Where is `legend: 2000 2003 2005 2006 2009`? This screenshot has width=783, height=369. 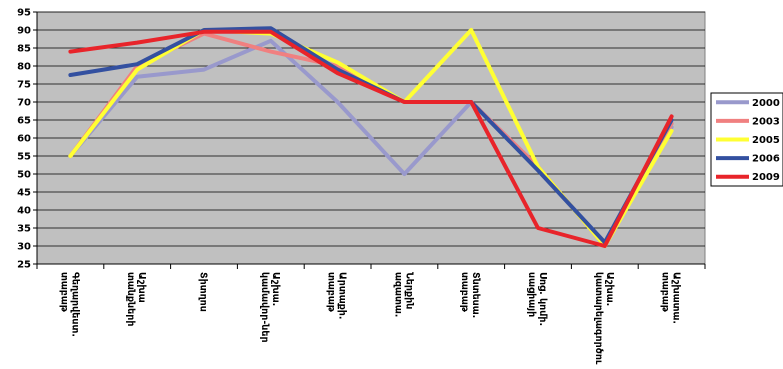
legend: 2000 2003 2005 2006 2009 is located at coordinates (746, 139).